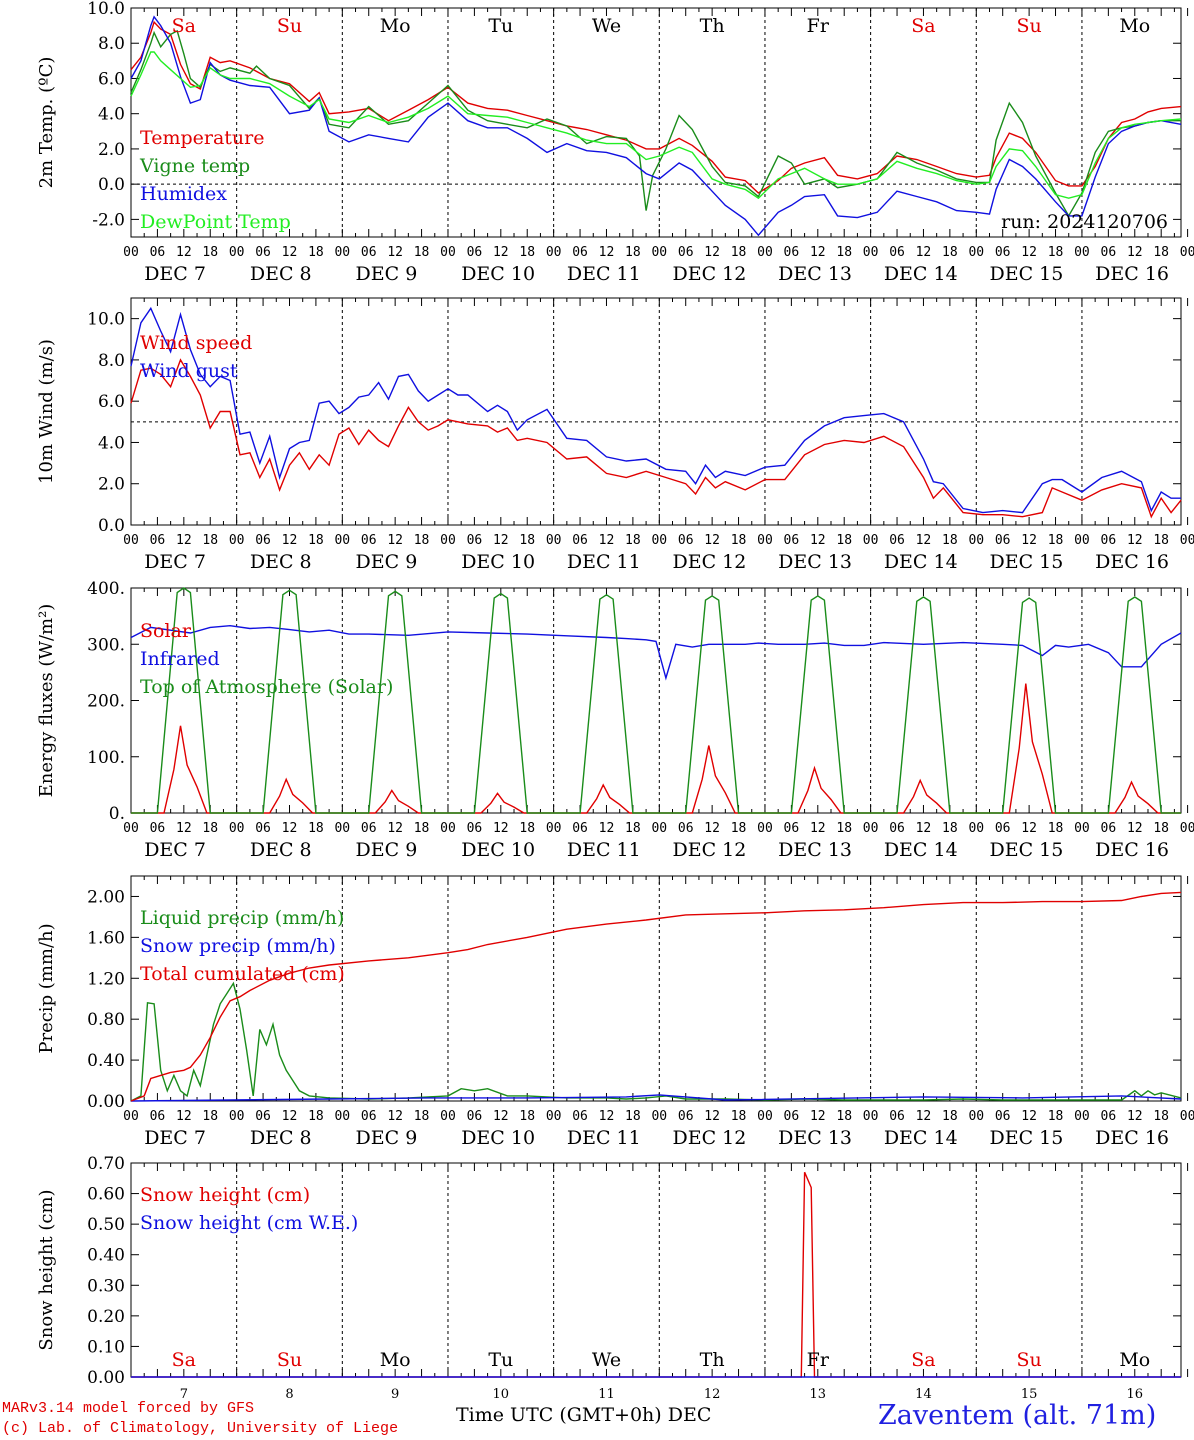 This screenshot has height=1440, width=1194. Describe the element at coordinates (111, 44) in the screenshot. I see `y-tick-label: 8.0` at that location.